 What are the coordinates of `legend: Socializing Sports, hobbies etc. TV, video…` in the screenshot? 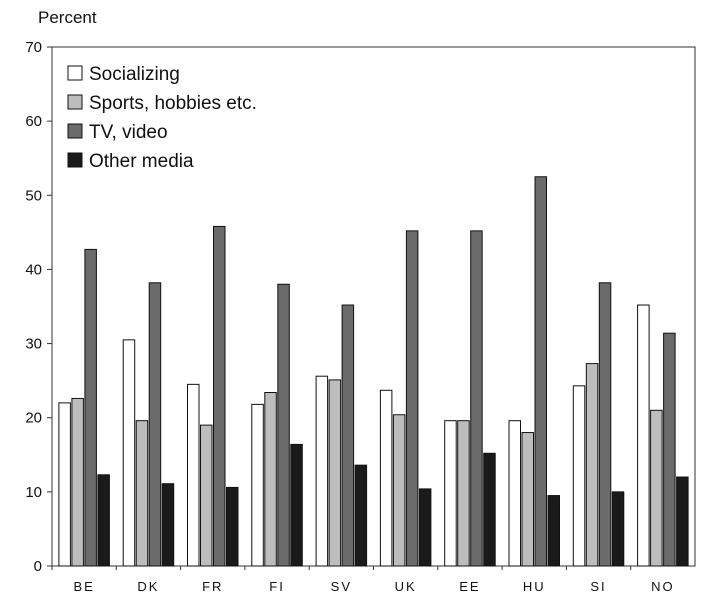 It's located at (162, 118).